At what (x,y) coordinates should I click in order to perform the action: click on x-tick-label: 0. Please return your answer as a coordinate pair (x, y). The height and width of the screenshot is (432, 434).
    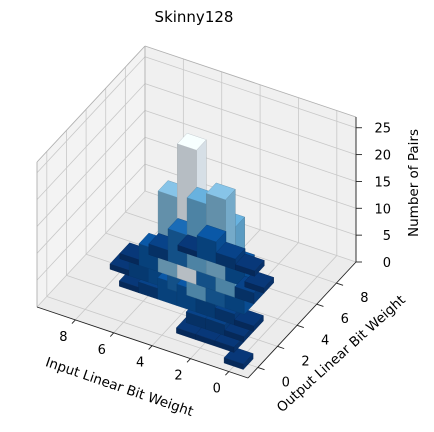
    Looking at the image, I should click on (217, 389).